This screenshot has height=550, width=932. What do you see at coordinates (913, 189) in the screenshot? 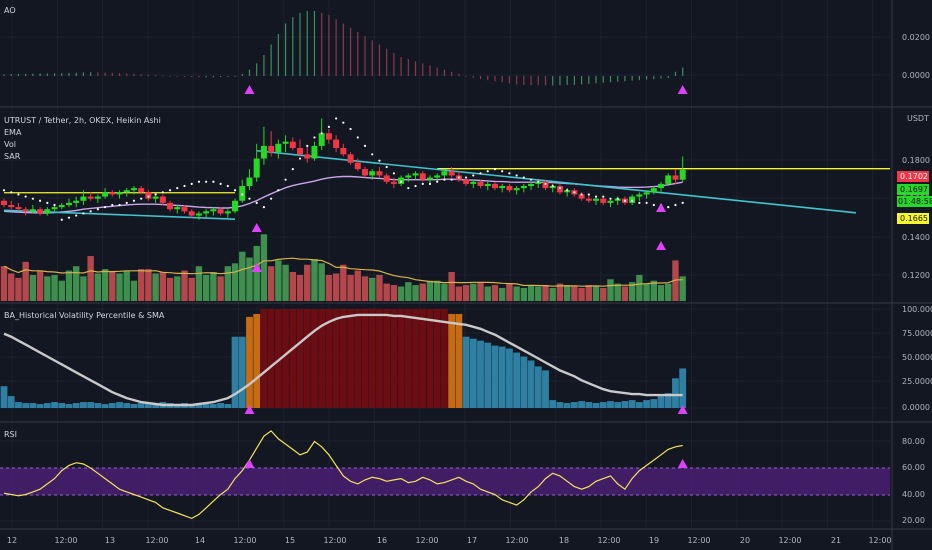
I see `price-tag-last-bg` at bounding box center [913, 189].